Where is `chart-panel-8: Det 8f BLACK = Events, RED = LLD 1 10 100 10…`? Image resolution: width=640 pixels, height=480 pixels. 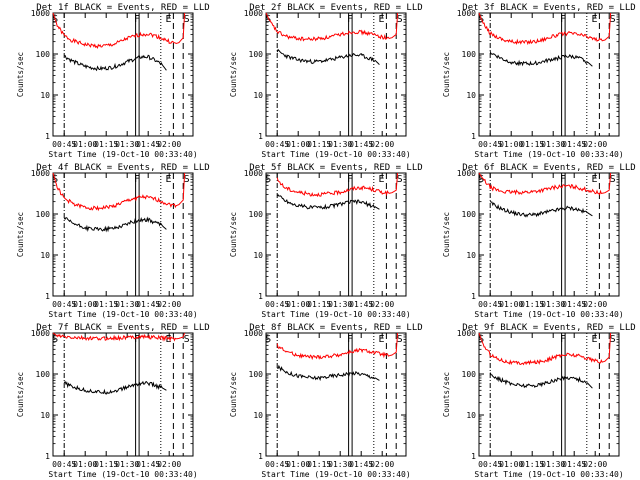
chart-panel-8: Det 8f BLACK = Events, RED = LLD 1 10 100 10… is located at coordinates (326, 401).